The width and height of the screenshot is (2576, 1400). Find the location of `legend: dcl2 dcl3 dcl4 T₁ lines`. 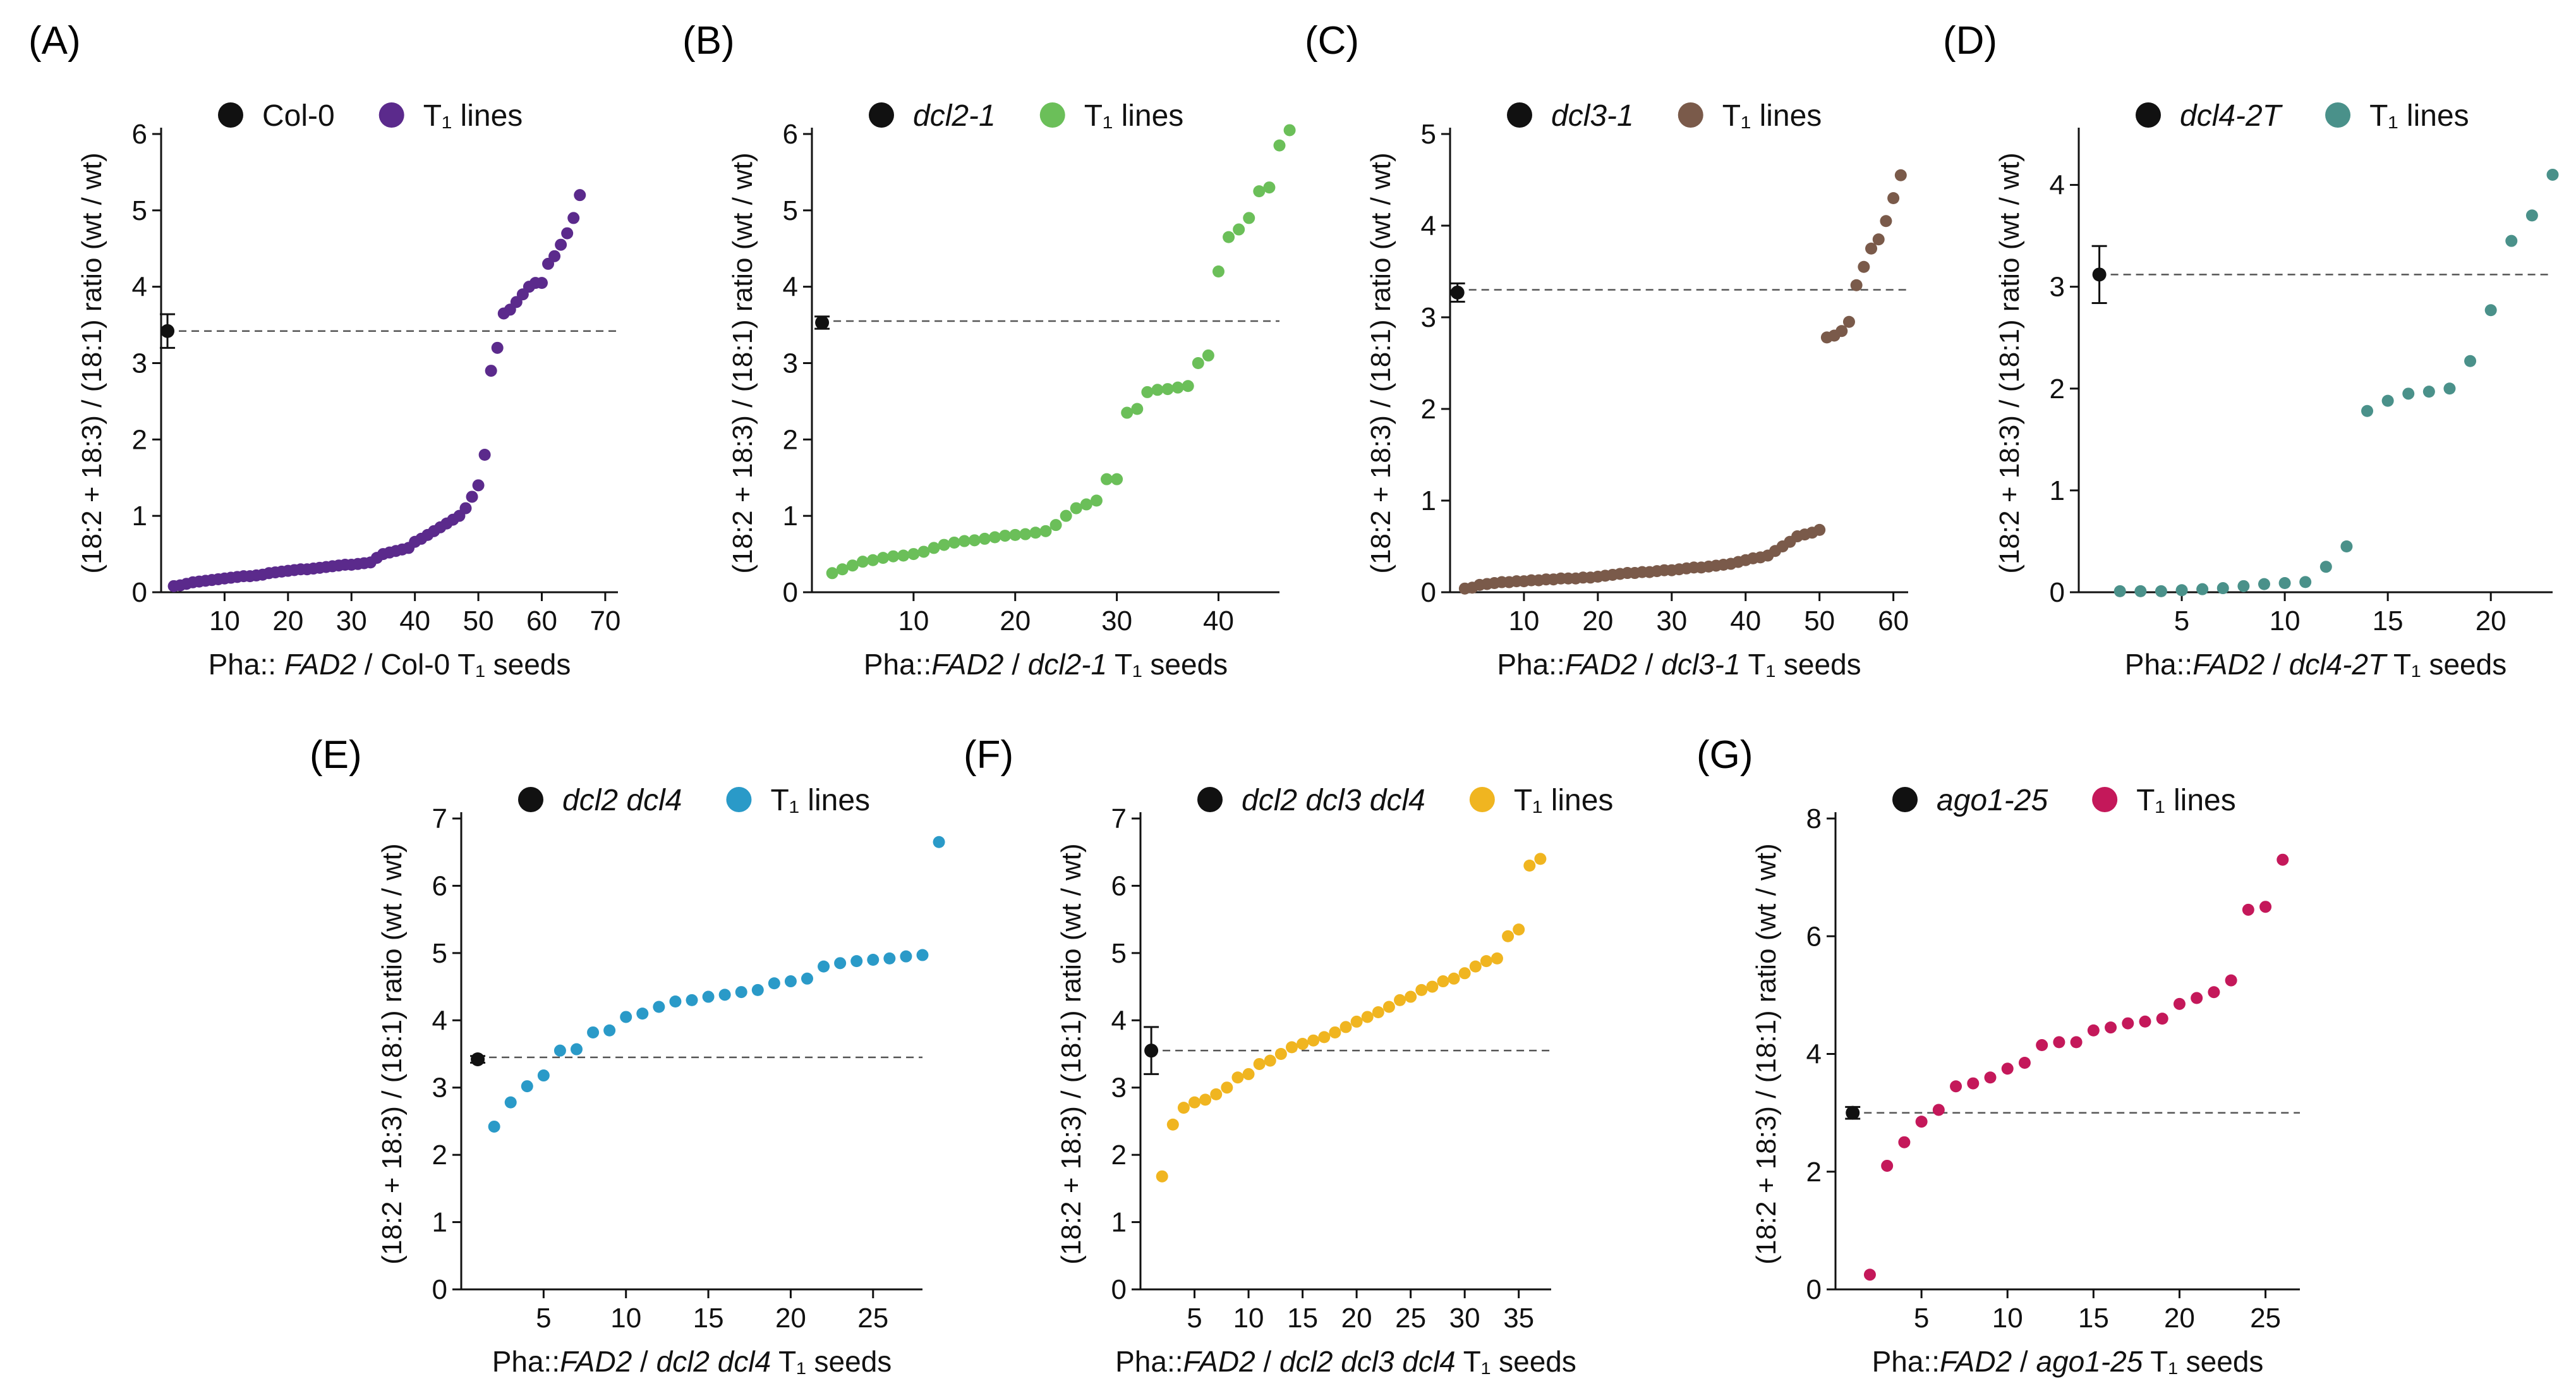

legend: dcl2 dcl3 dcl4 T₁ lines is located at coordinates (1405, 800).